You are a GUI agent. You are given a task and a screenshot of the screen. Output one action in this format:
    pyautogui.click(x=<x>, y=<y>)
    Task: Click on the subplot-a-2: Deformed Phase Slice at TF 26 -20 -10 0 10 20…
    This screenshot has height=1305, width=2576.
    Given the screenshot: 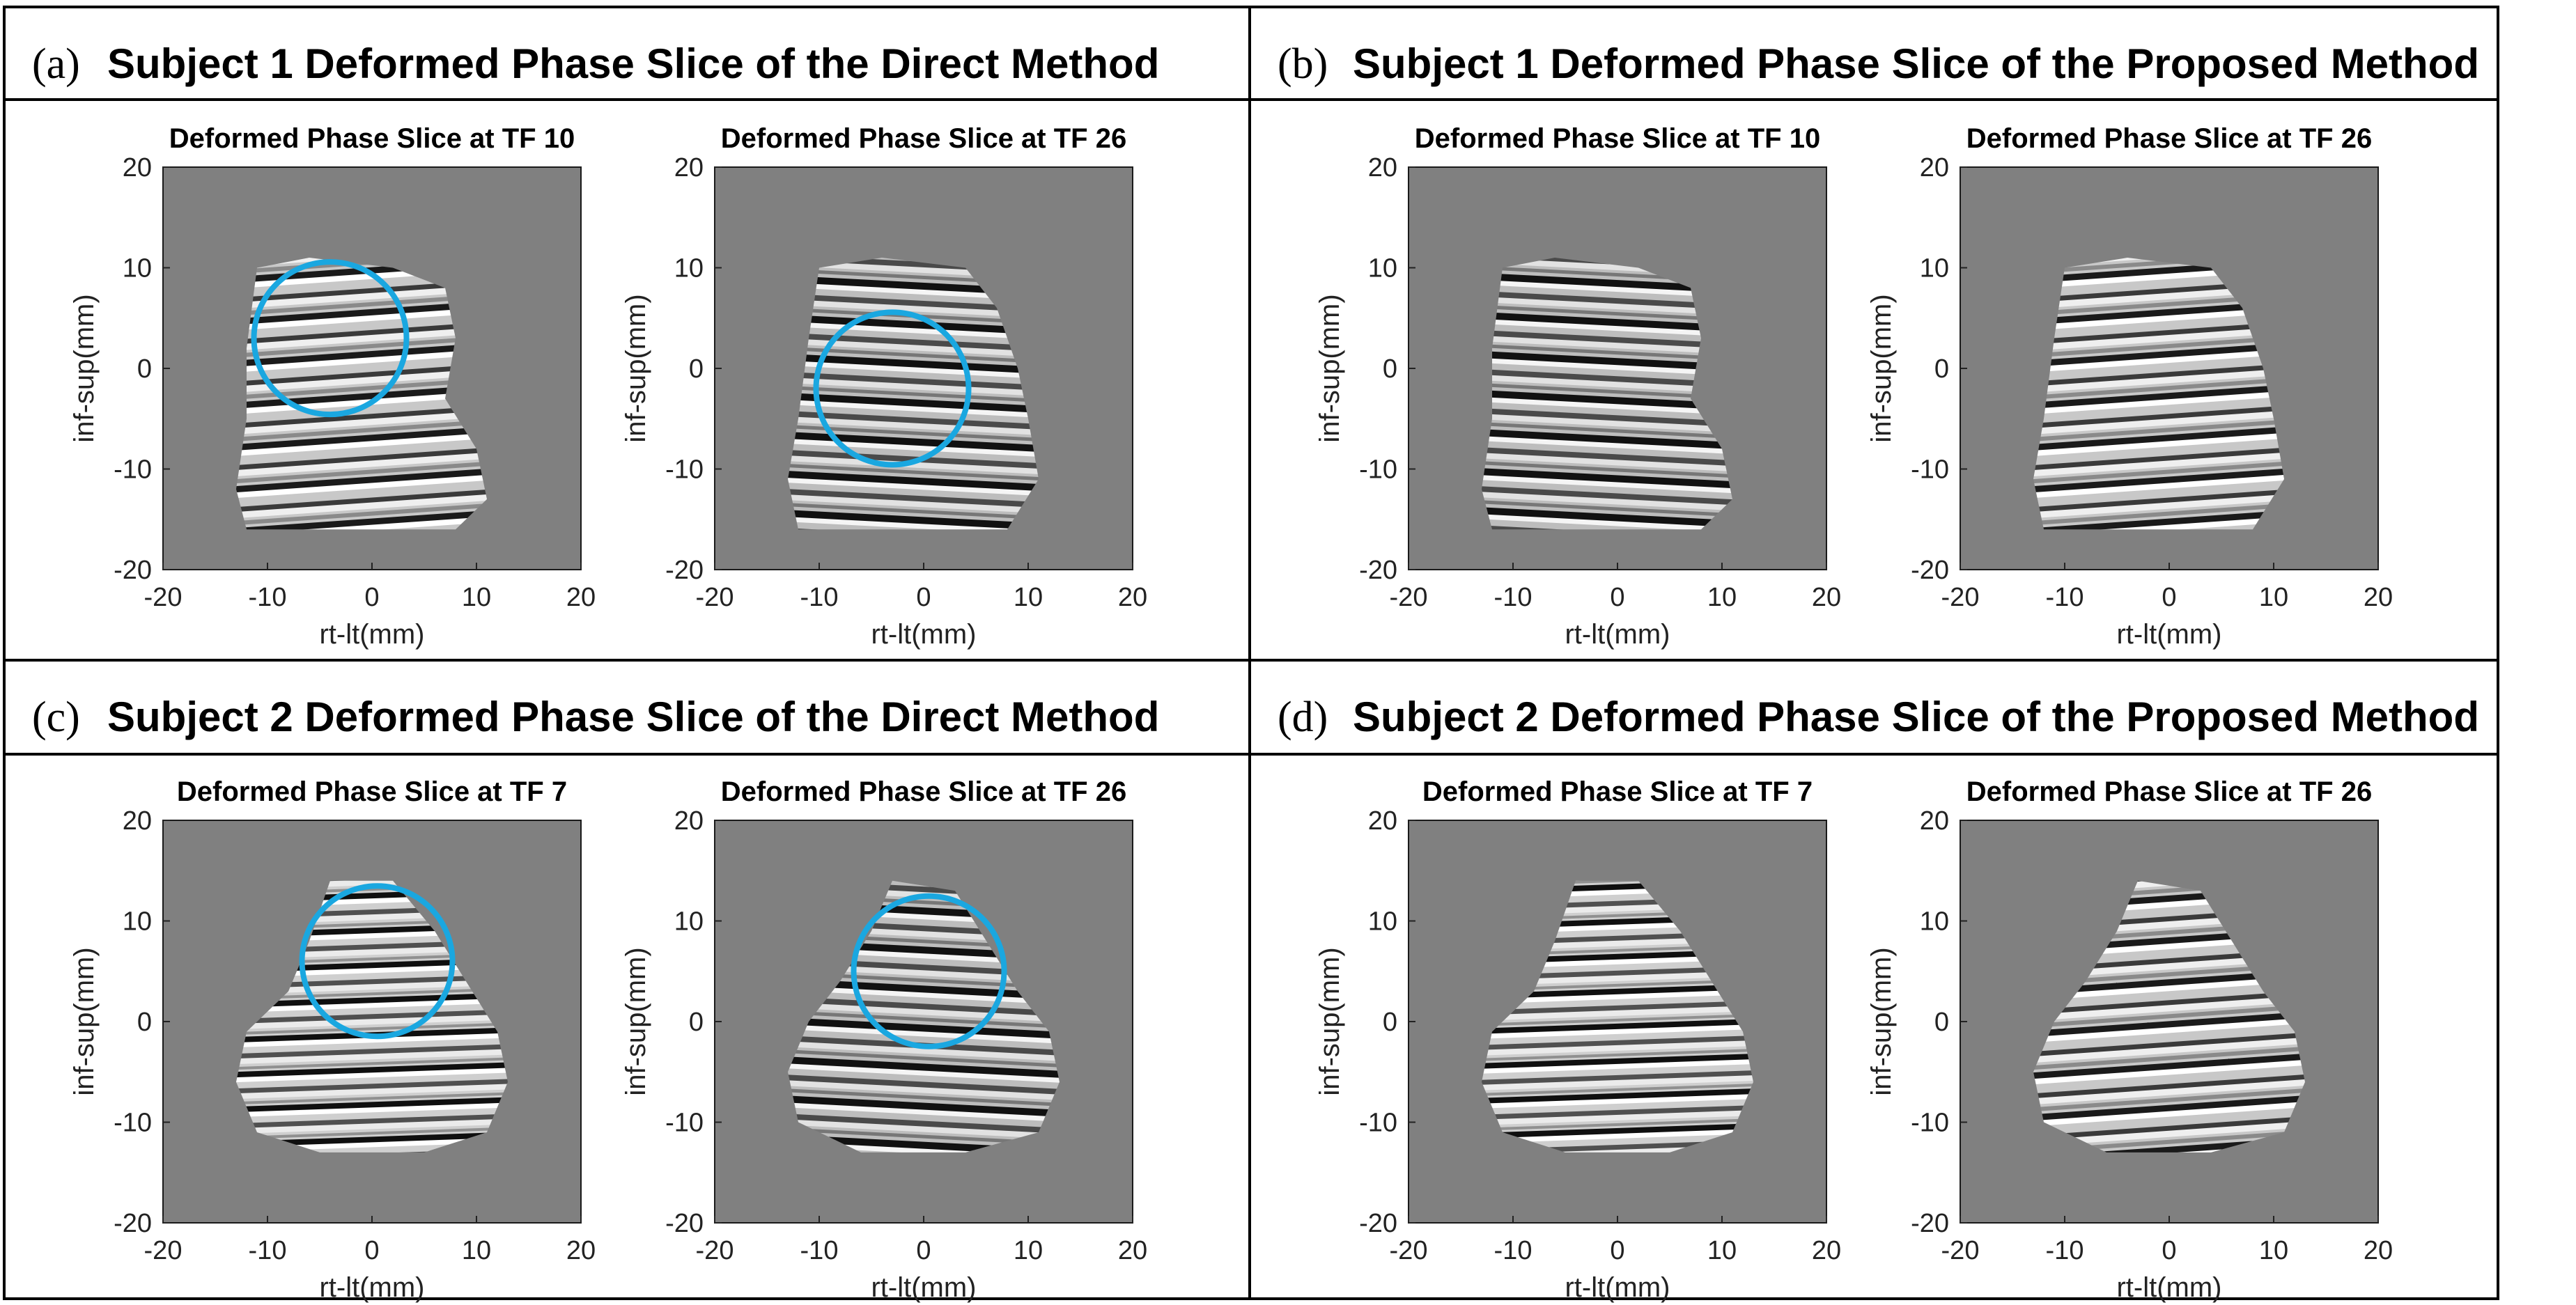 What is the action you would take?
    pyautogui.click(x=884, y=386)
    